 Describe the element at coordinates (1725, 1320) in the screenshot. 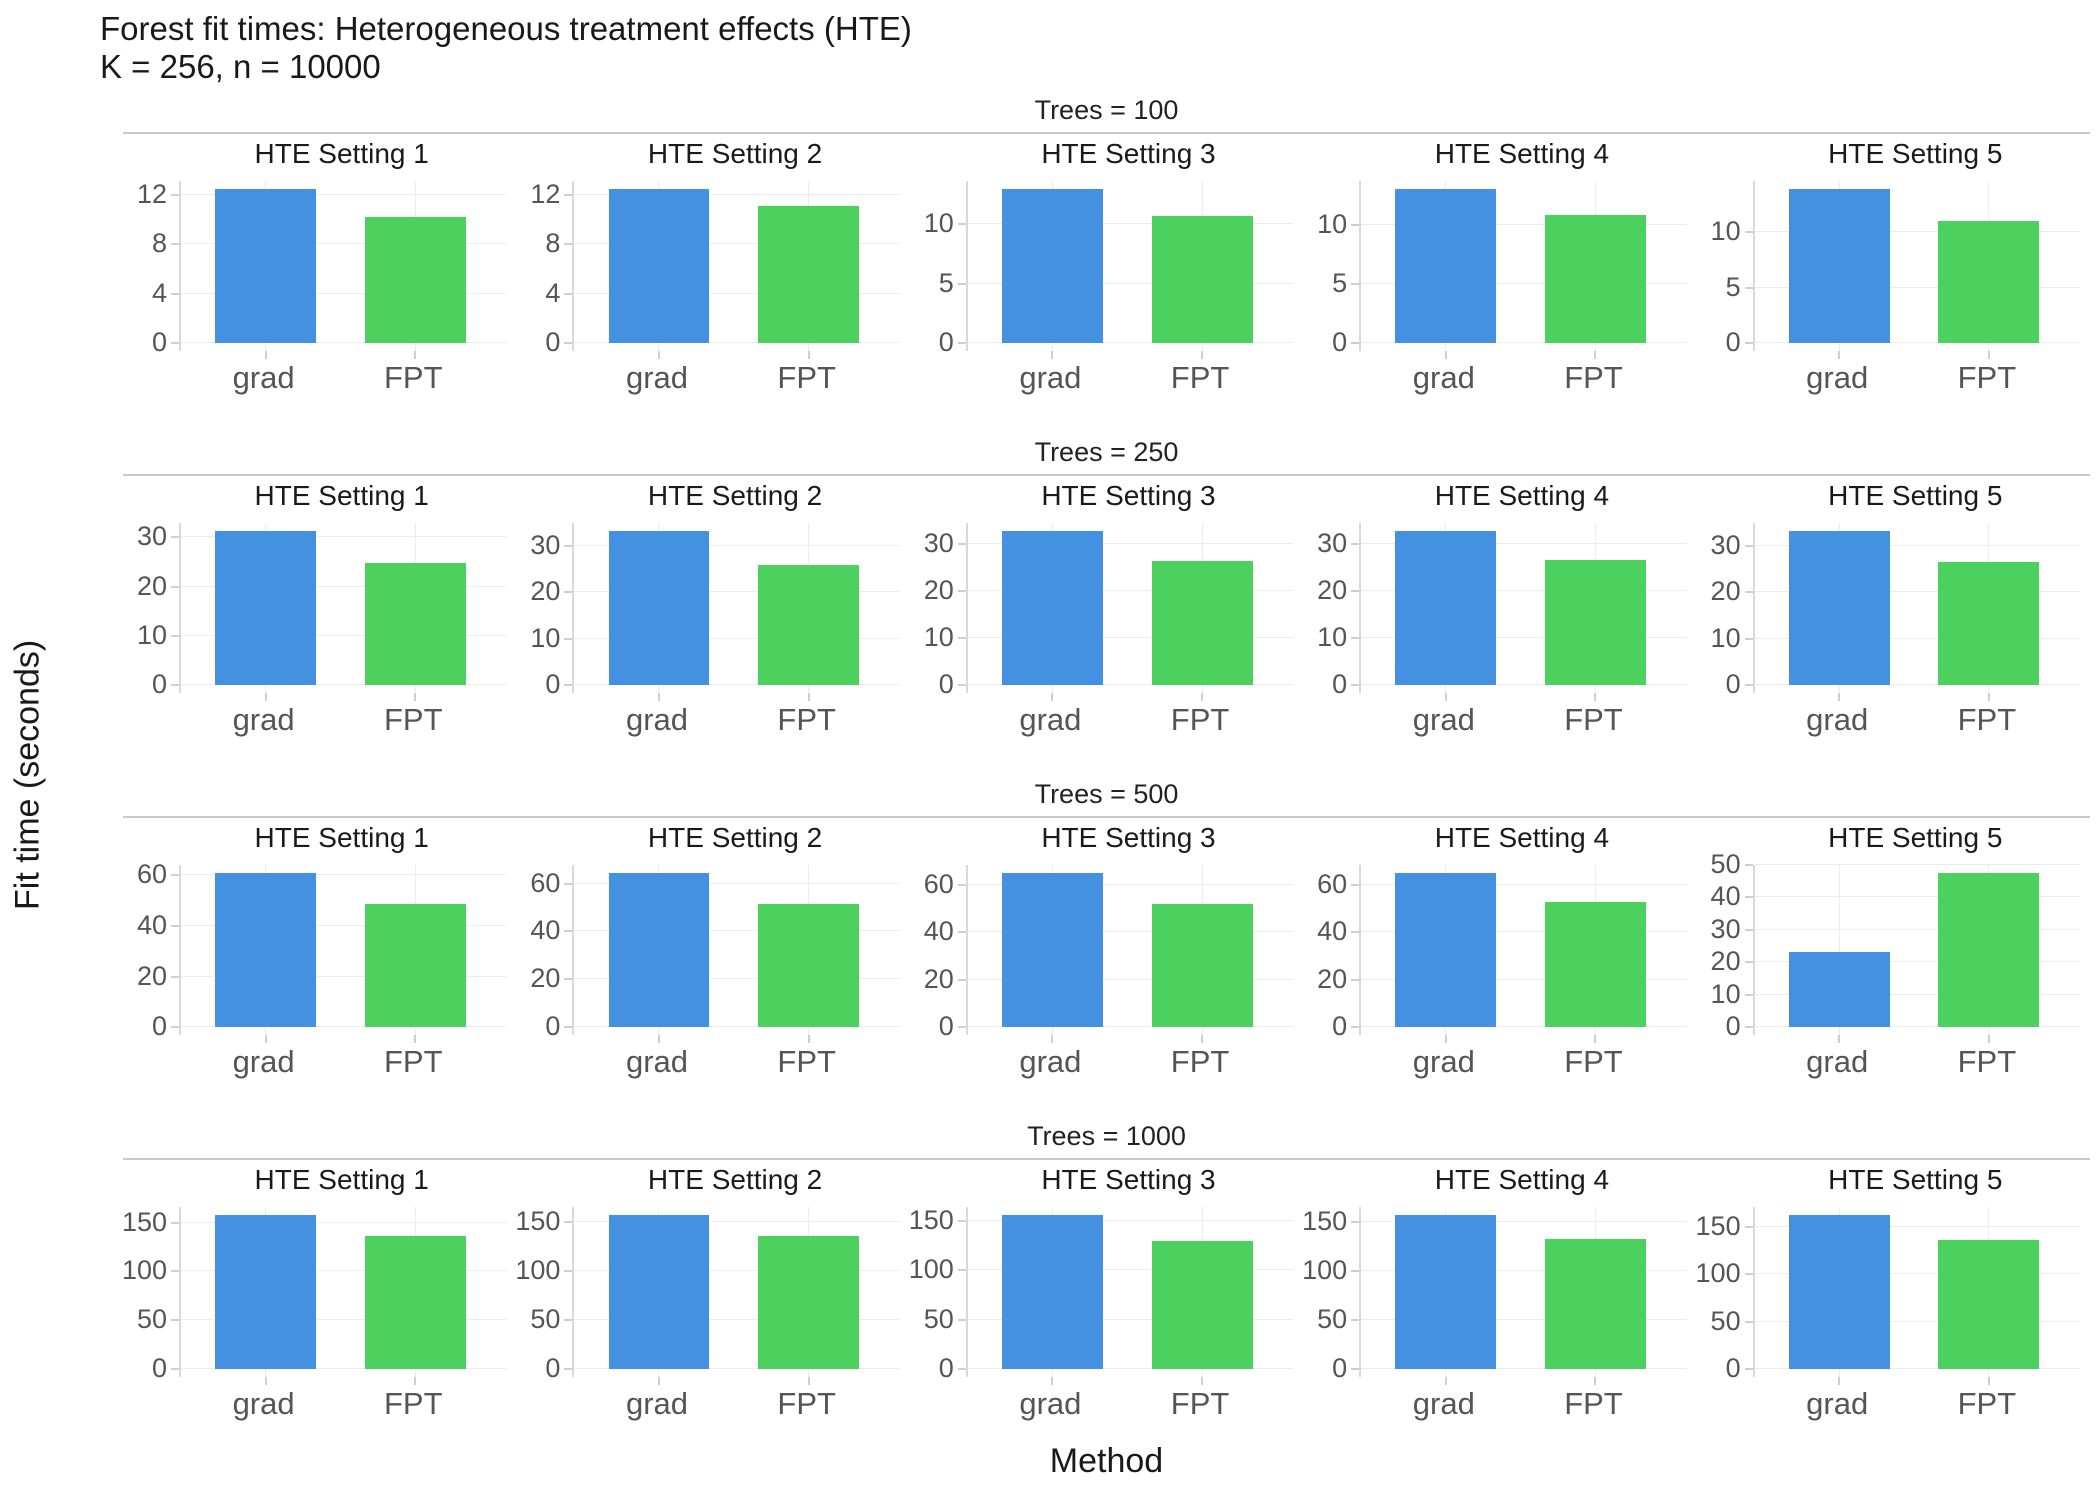

I see `y-tick-label: 50` at that location.